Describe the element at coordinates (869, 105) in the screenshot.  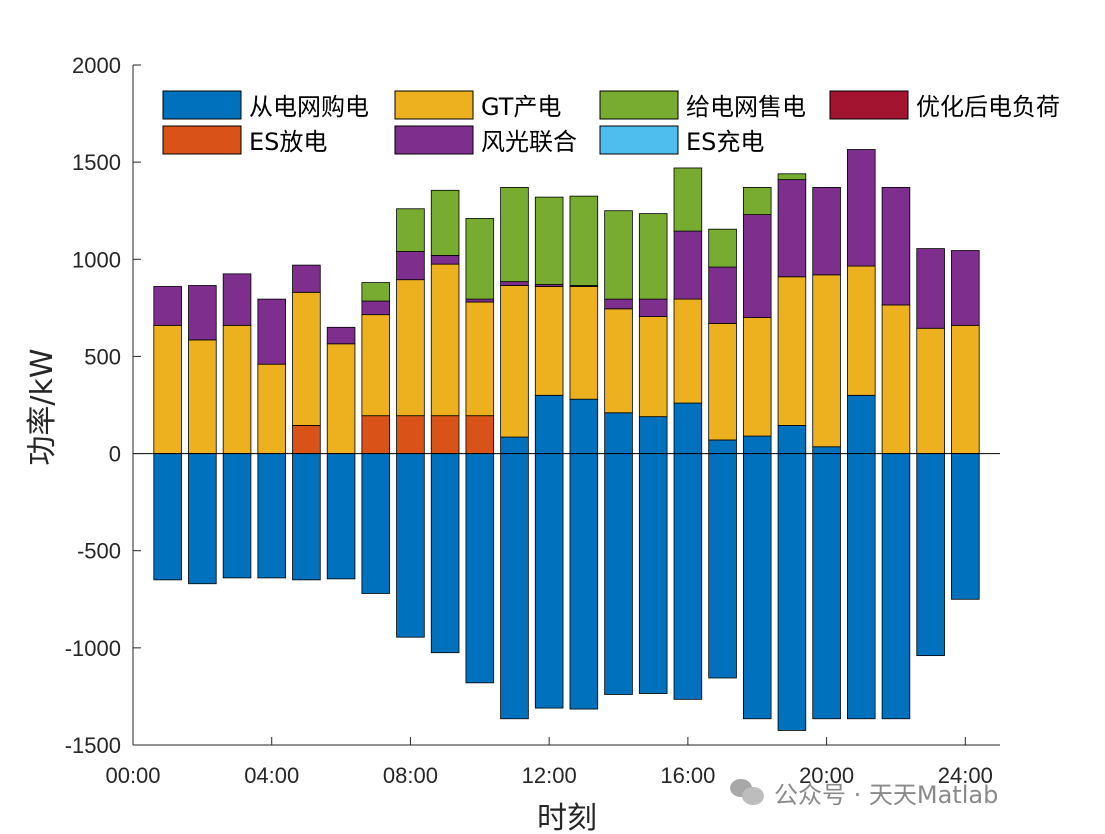
I see `legend-swatch-优化后电负荷` at that location.